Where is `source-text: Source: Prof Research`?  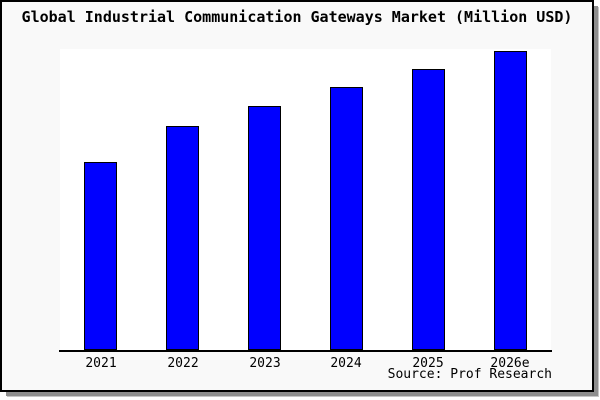 source-text: Source: Prof Research is located at coordinates (469, 374).